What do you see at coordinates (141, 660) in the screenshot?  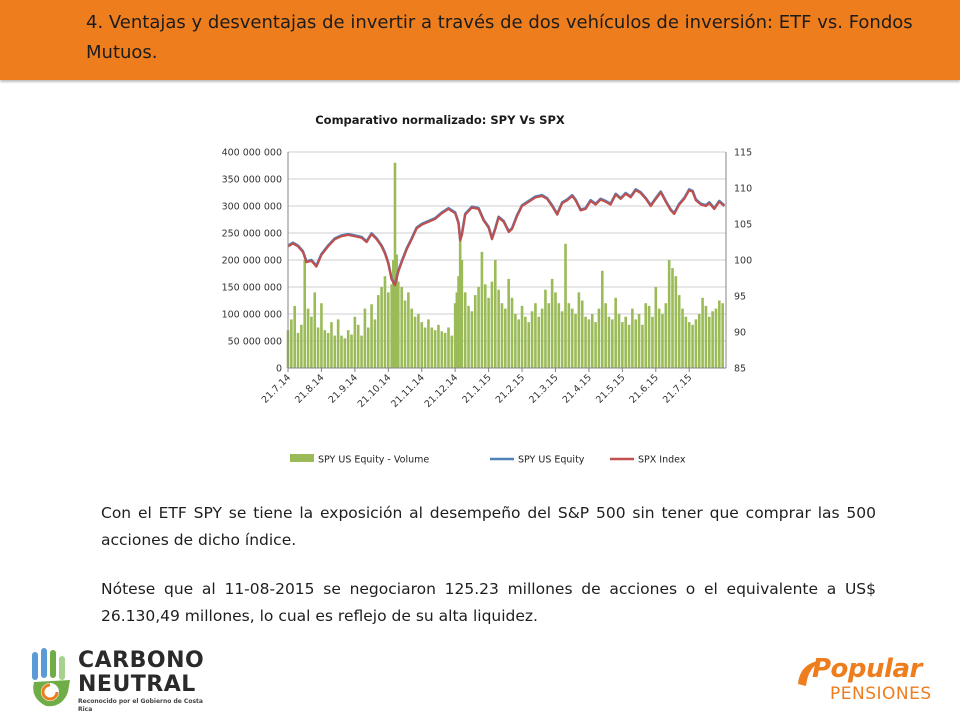 I see `logo-word-carbono: CARBONO` at bounding box center [141, 660].